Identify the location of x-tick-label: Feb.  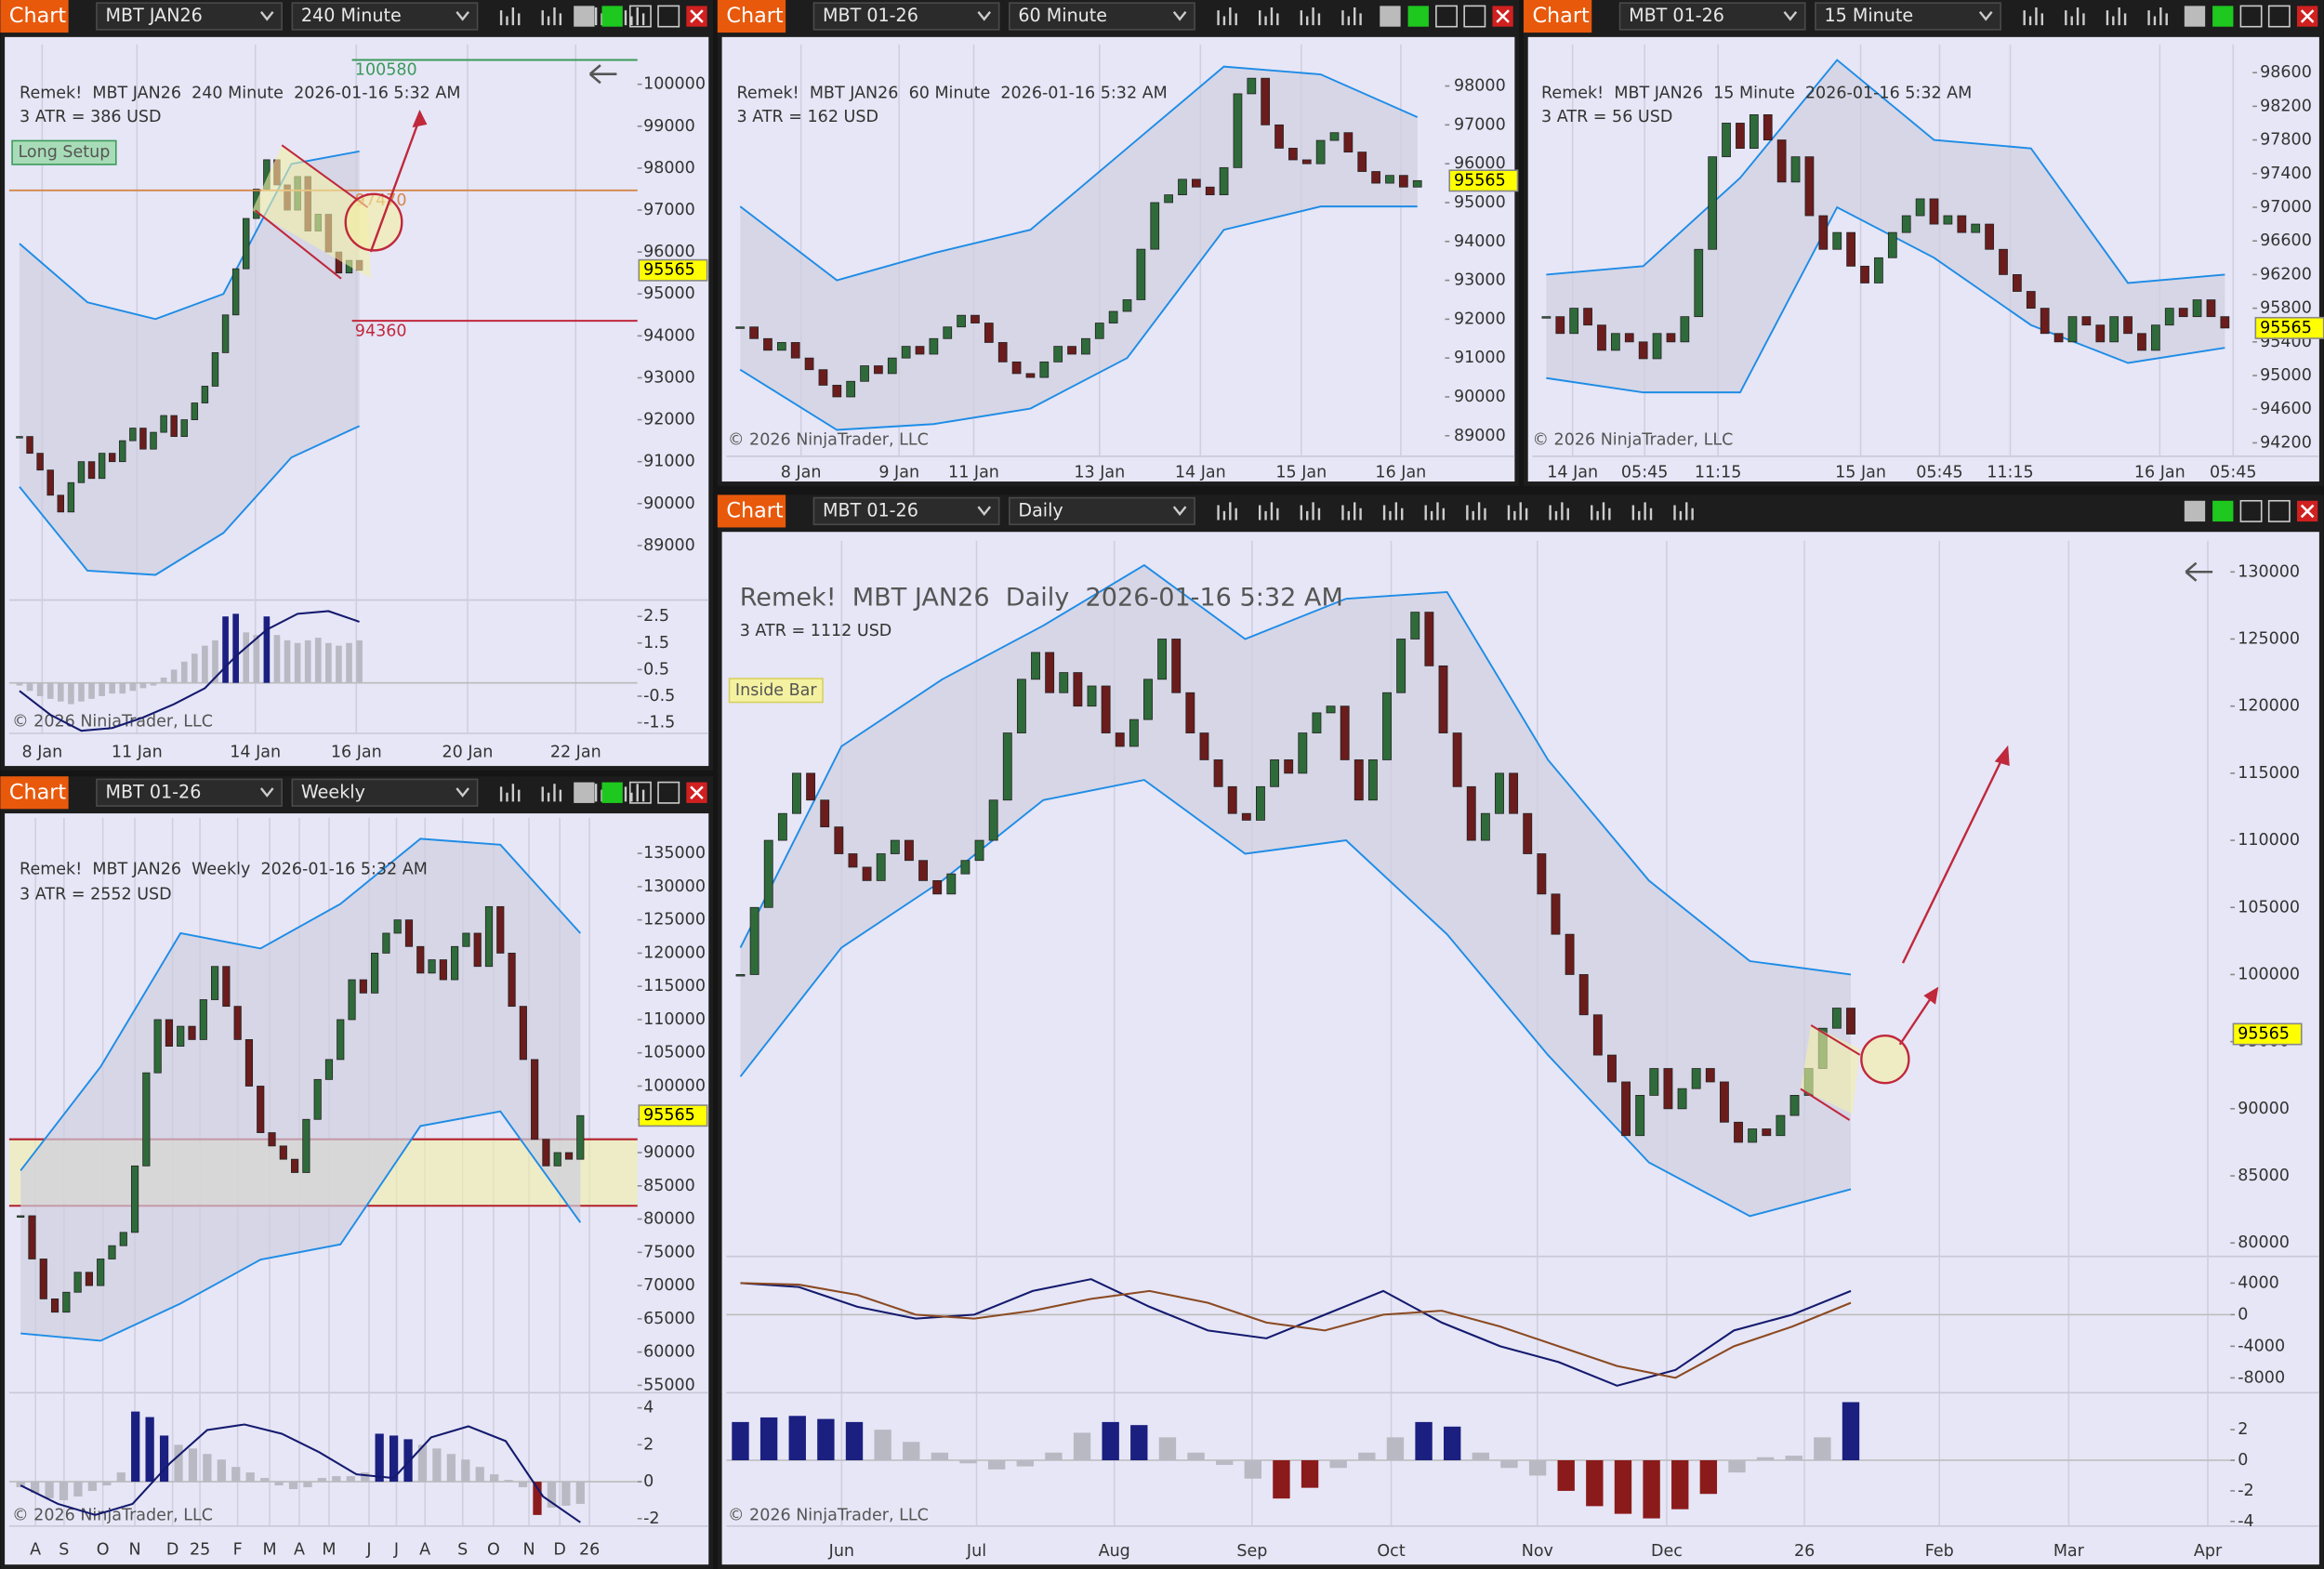
(1939, 1551).